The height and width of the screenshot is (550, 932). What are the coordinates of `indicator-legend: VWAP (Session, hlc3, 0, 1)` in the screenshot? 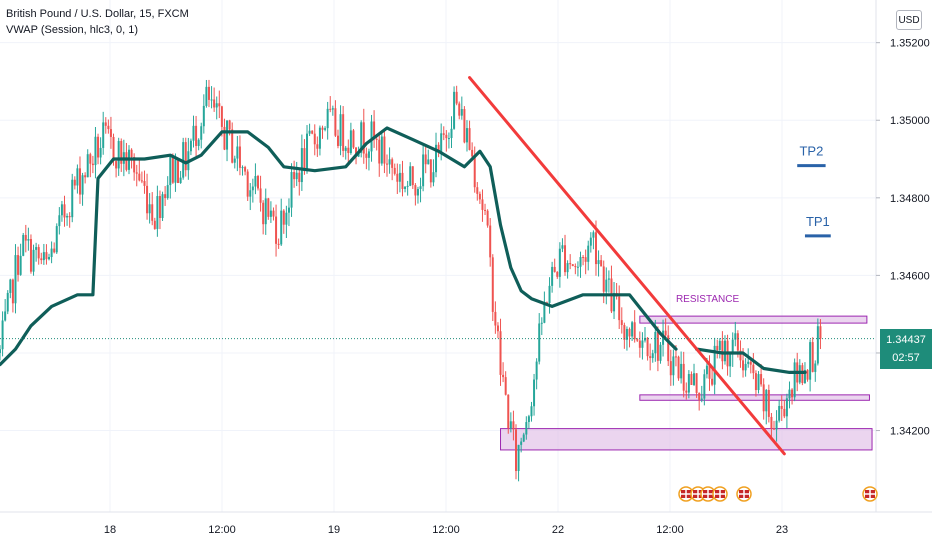 It's located at (72, 30).